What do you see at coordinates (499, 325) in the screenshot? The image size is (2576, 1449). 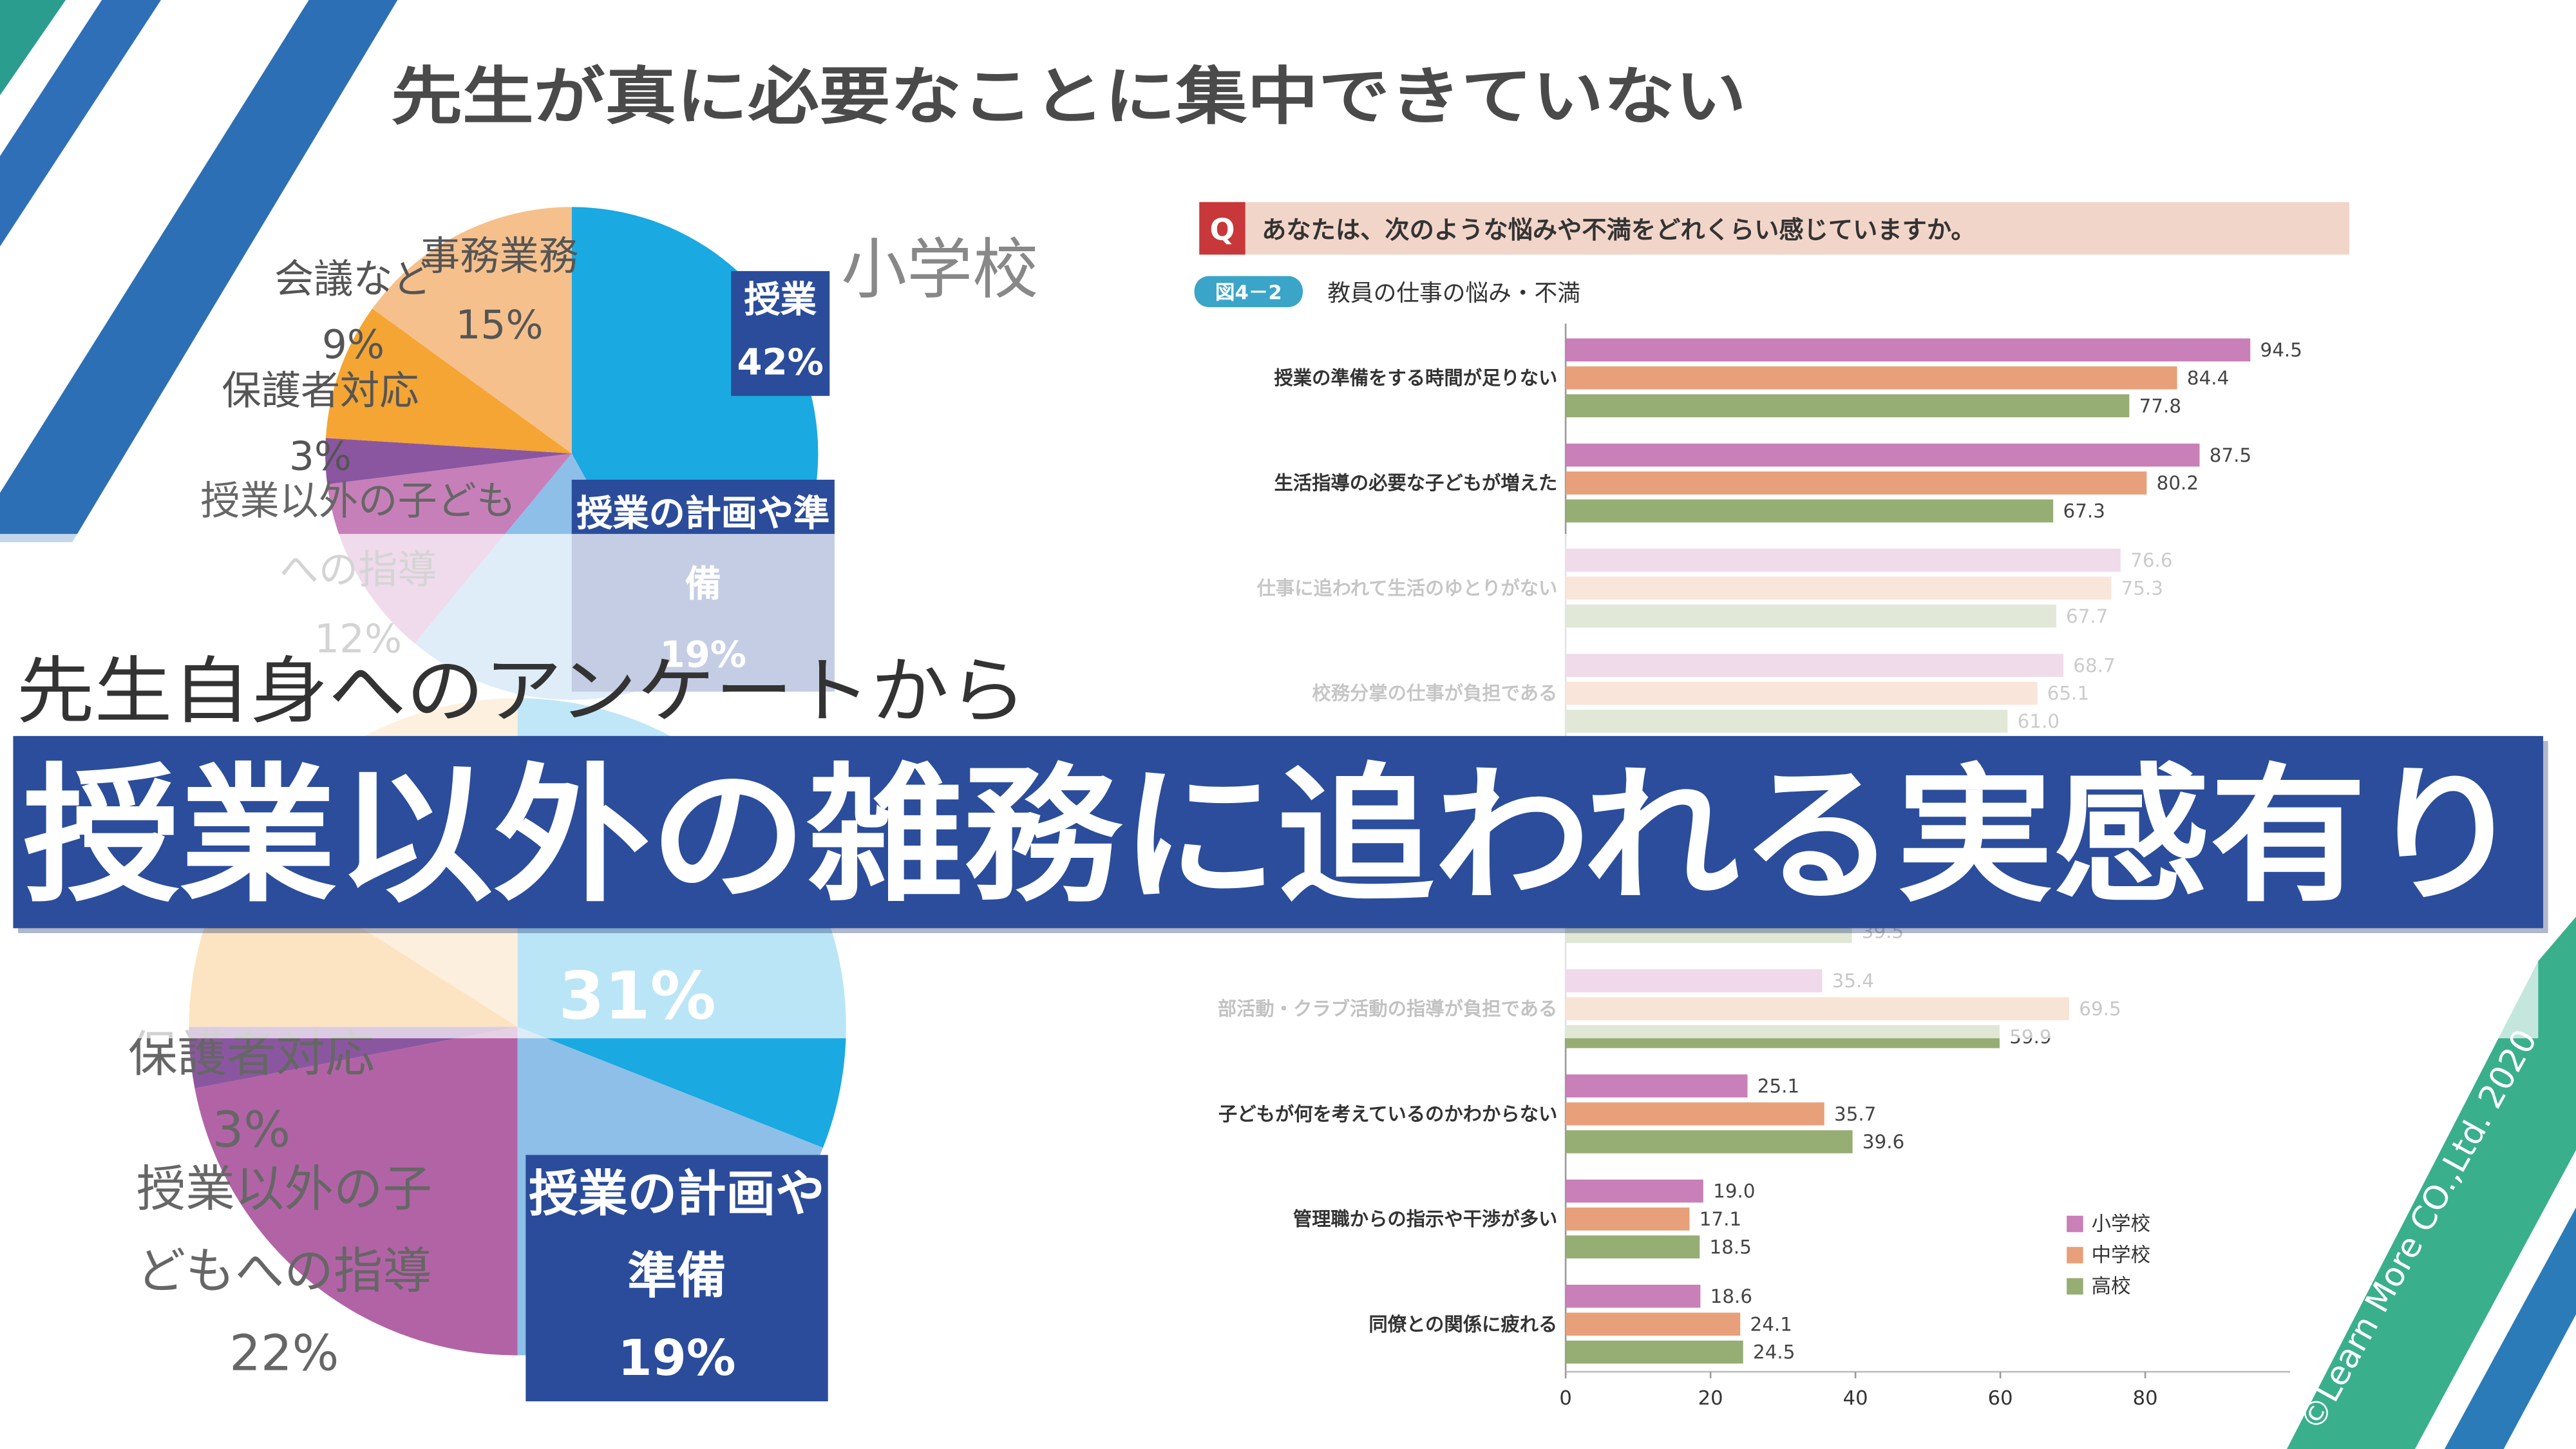 I see `slice-value-label: 15%` at bounding box center [499, 325].